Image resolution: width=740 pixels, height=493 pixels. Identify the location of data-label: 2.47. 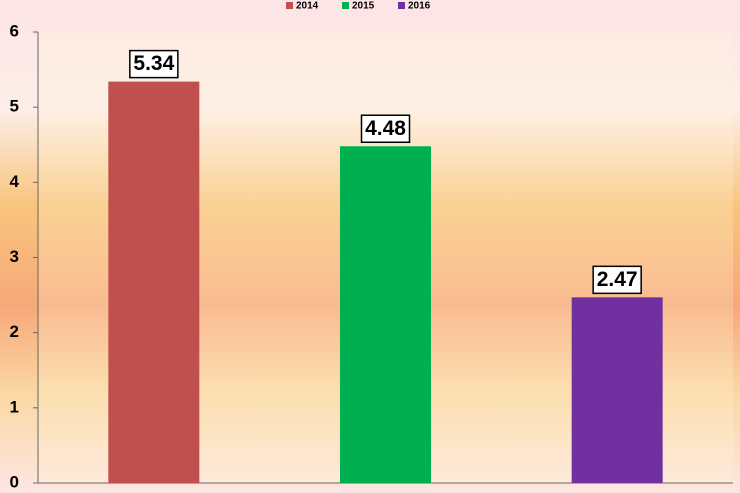
(617, 279).